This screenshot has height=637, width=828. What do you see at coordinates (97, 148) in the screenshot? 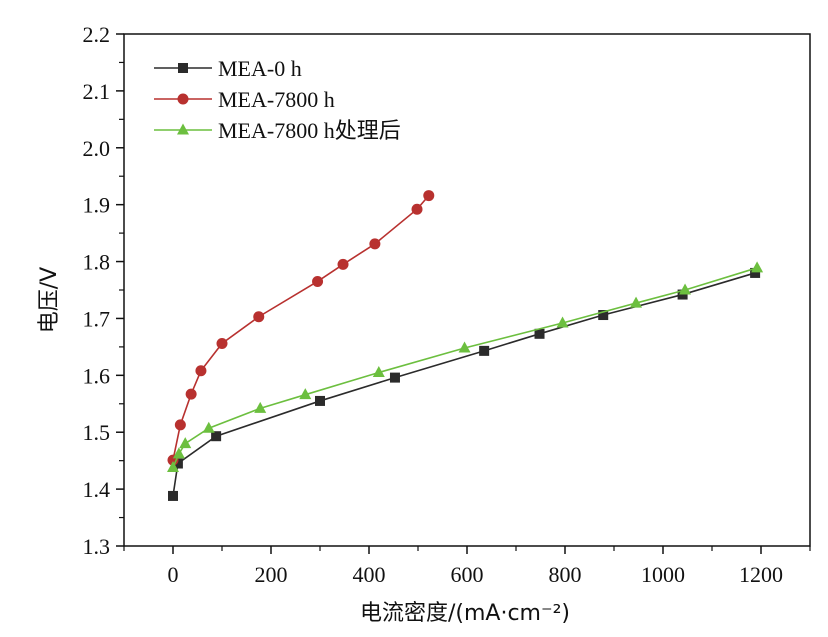
I see `y-tick-label: 2.0` at bounding box center [97, 148].